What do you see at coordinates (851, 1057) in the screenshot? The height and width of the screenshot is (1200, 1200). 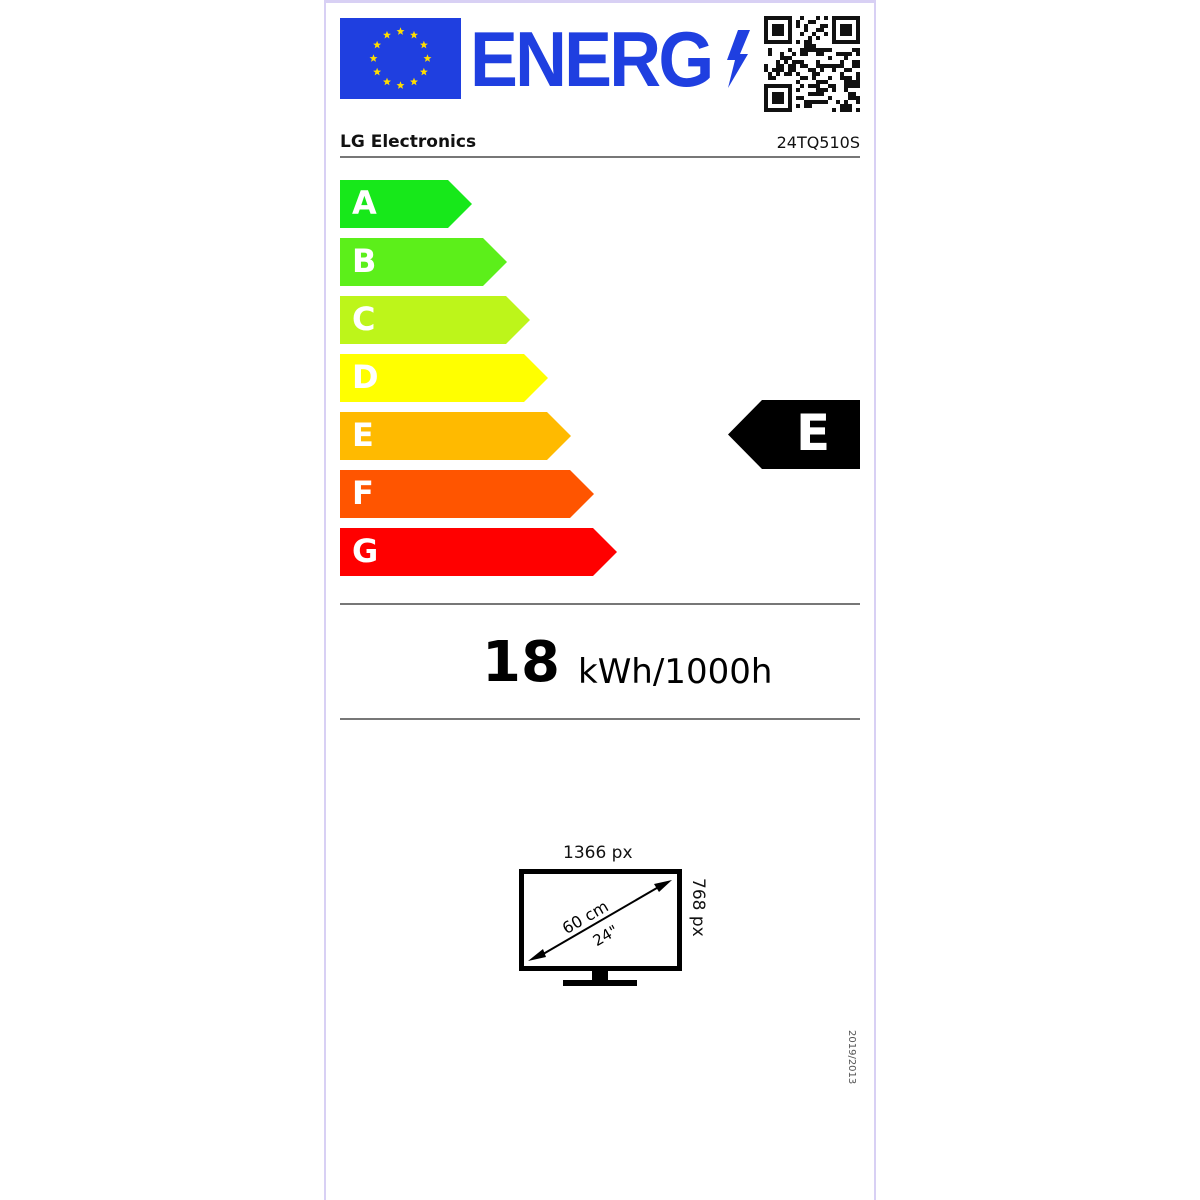 I see `regulation-number: 2019/2013` at bounding box center [851, 1057].